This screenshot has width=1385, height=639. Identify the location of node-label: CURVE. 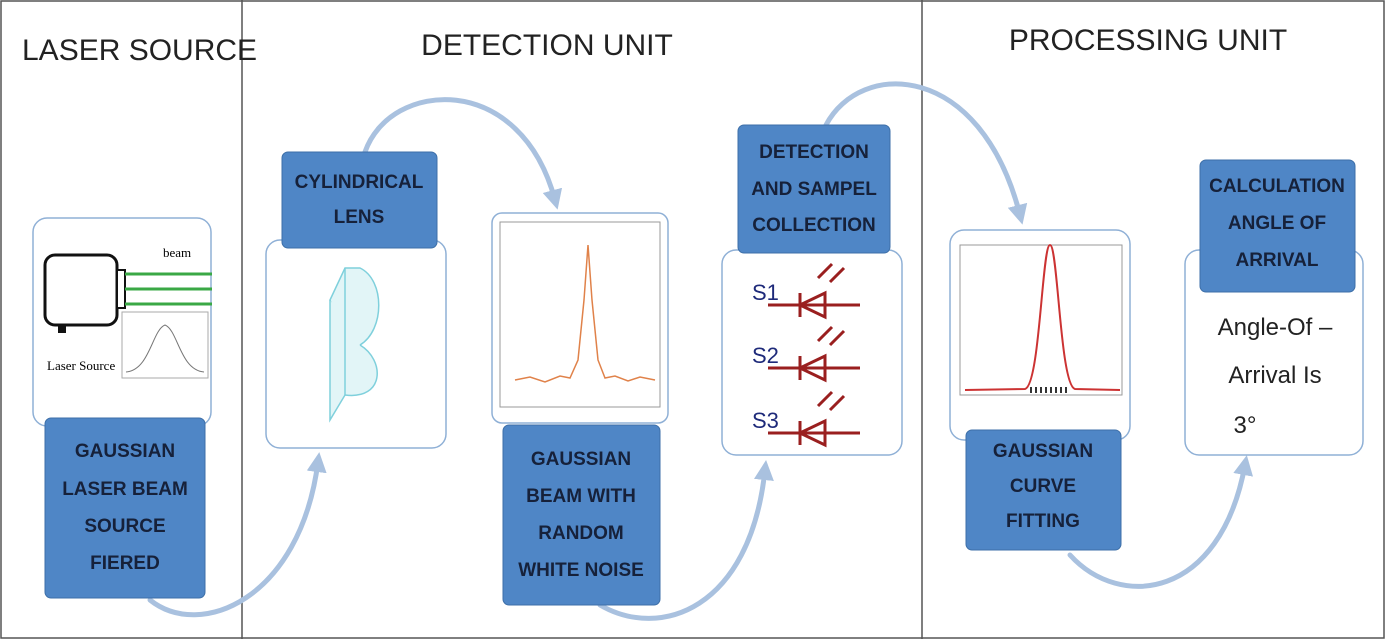
(1043, 486).